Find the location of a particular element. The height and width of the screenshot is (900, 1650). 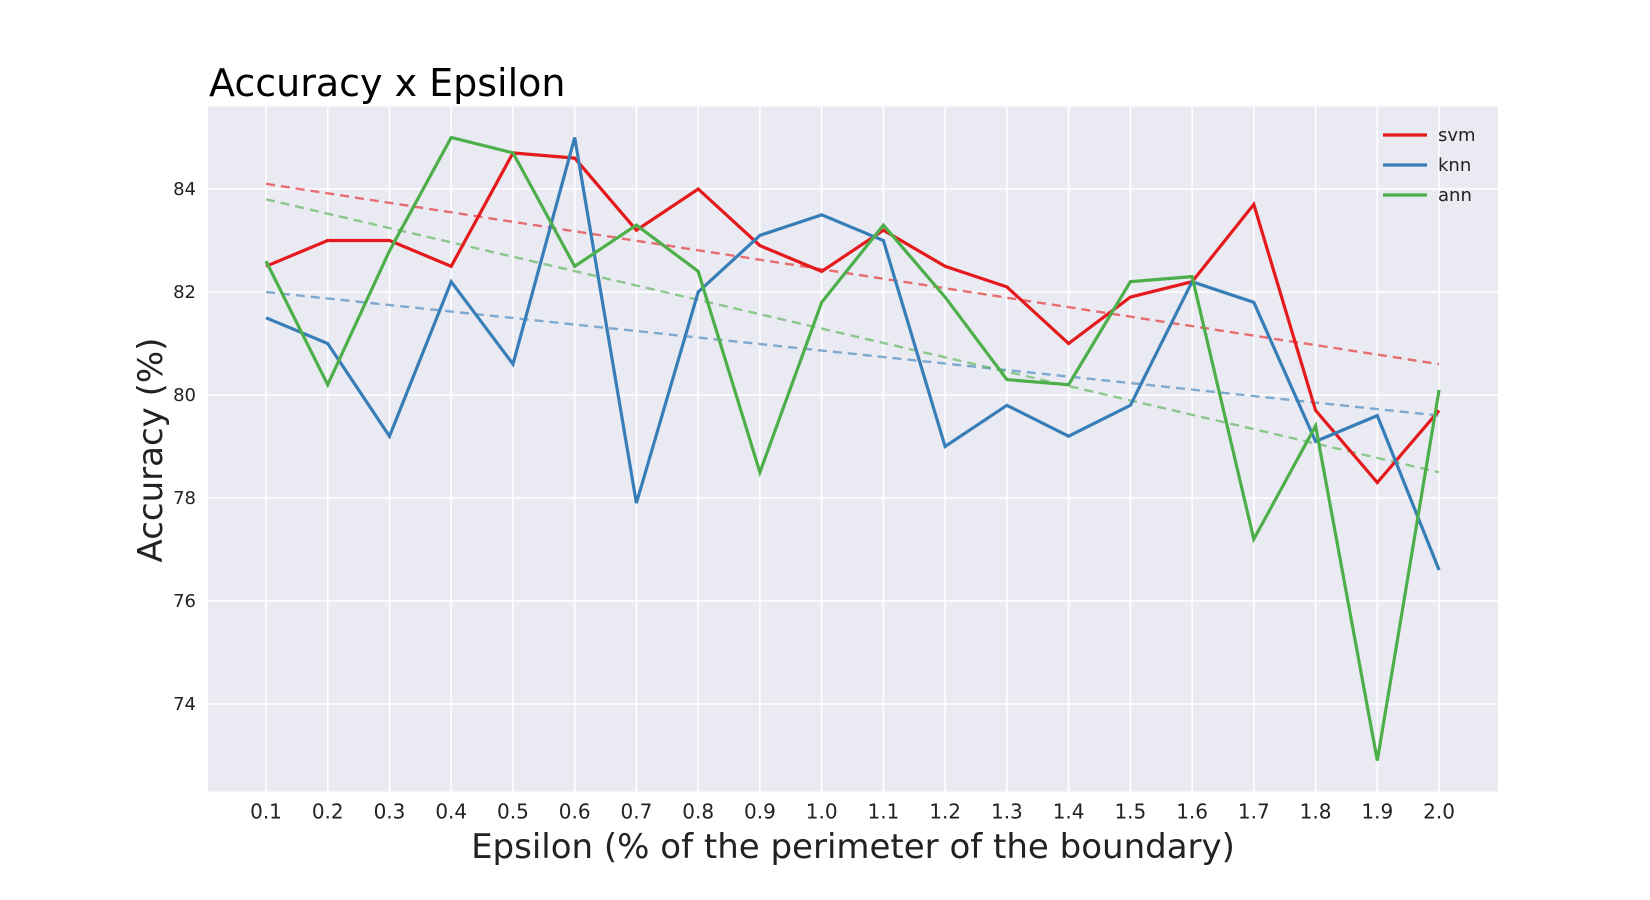

legend: svm knn ann is located at coordinates (1429, 165).